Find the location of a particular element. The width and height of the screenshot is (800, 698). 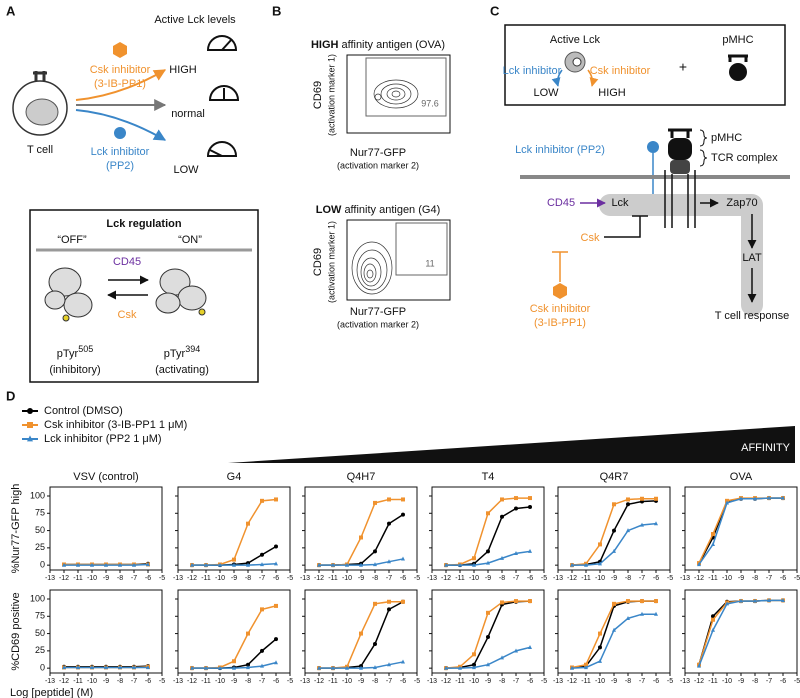

y-axis-label: %Nur77-GFP high is located at coordinates (16, 529).